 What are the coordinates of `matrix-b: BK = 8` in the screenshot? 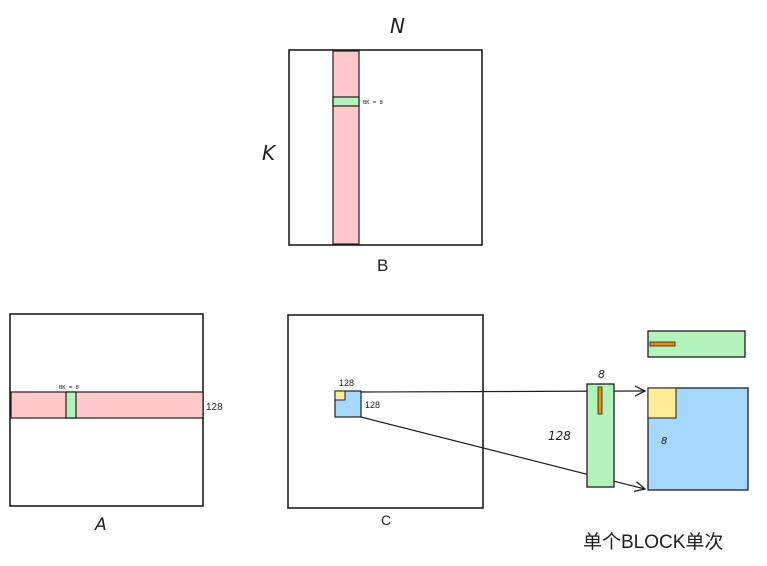 It's located at (385, 147).